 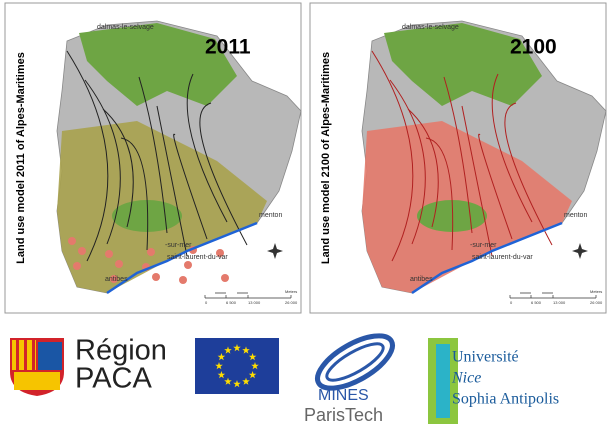 I want to click on caption: Land use model 2100 of Alpes-Maritimes, so click(x=326, y=158).